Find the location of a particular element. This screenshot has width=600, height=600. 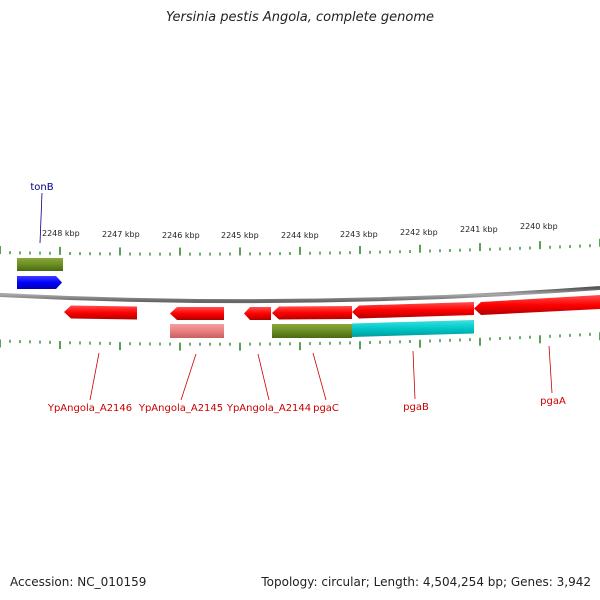

YpAngola_A2146-leader is located at coordinates (94, 376).